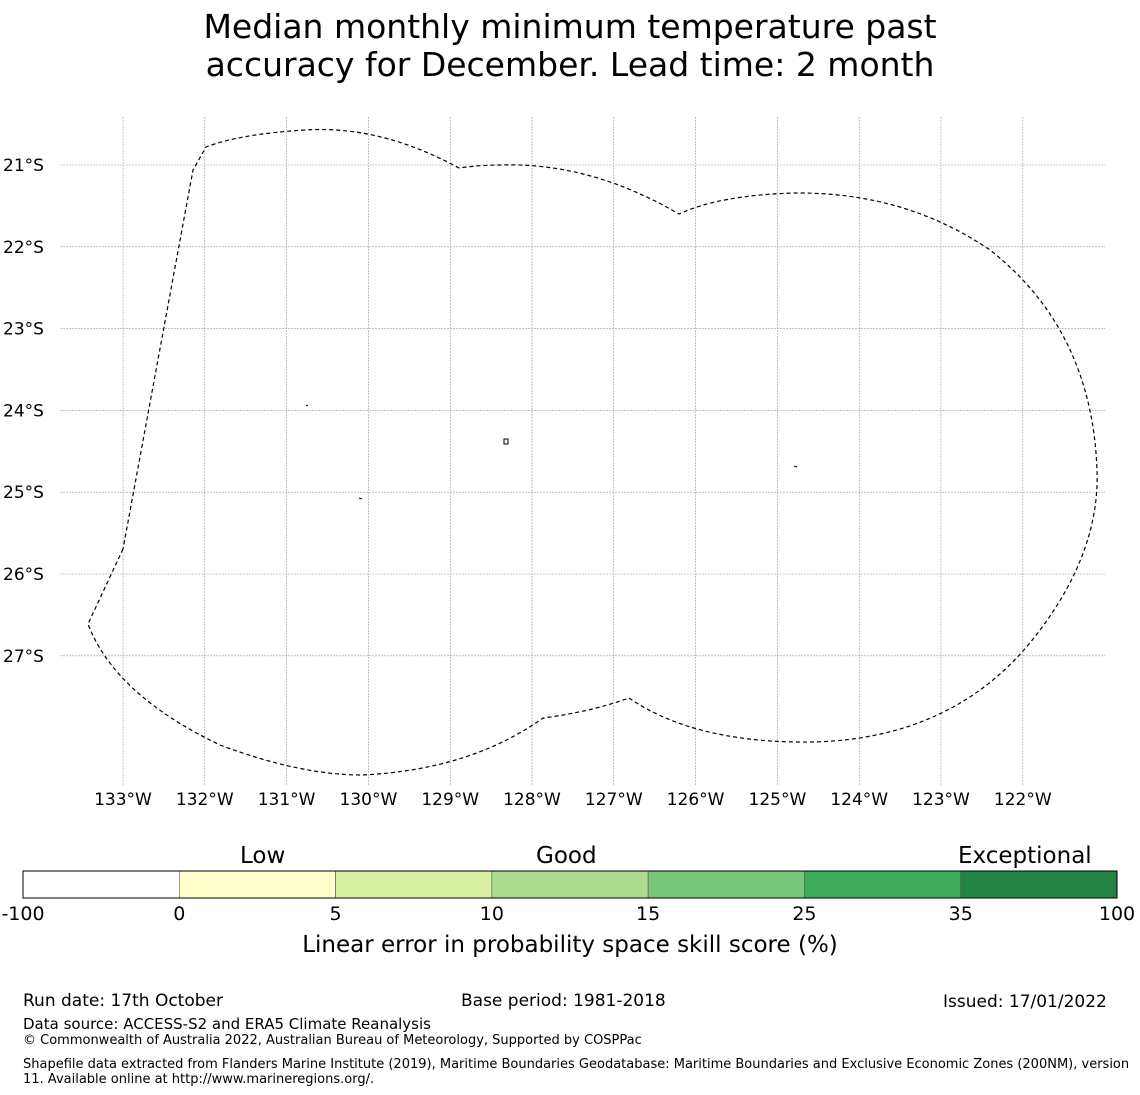 Image resolution: width=1140 pixels, height=1095 pixels. What do you see at coordinates (804, 914) in the screenshot?
I see `colorbar-tick-label: 25` at bounding box center [804, 914].